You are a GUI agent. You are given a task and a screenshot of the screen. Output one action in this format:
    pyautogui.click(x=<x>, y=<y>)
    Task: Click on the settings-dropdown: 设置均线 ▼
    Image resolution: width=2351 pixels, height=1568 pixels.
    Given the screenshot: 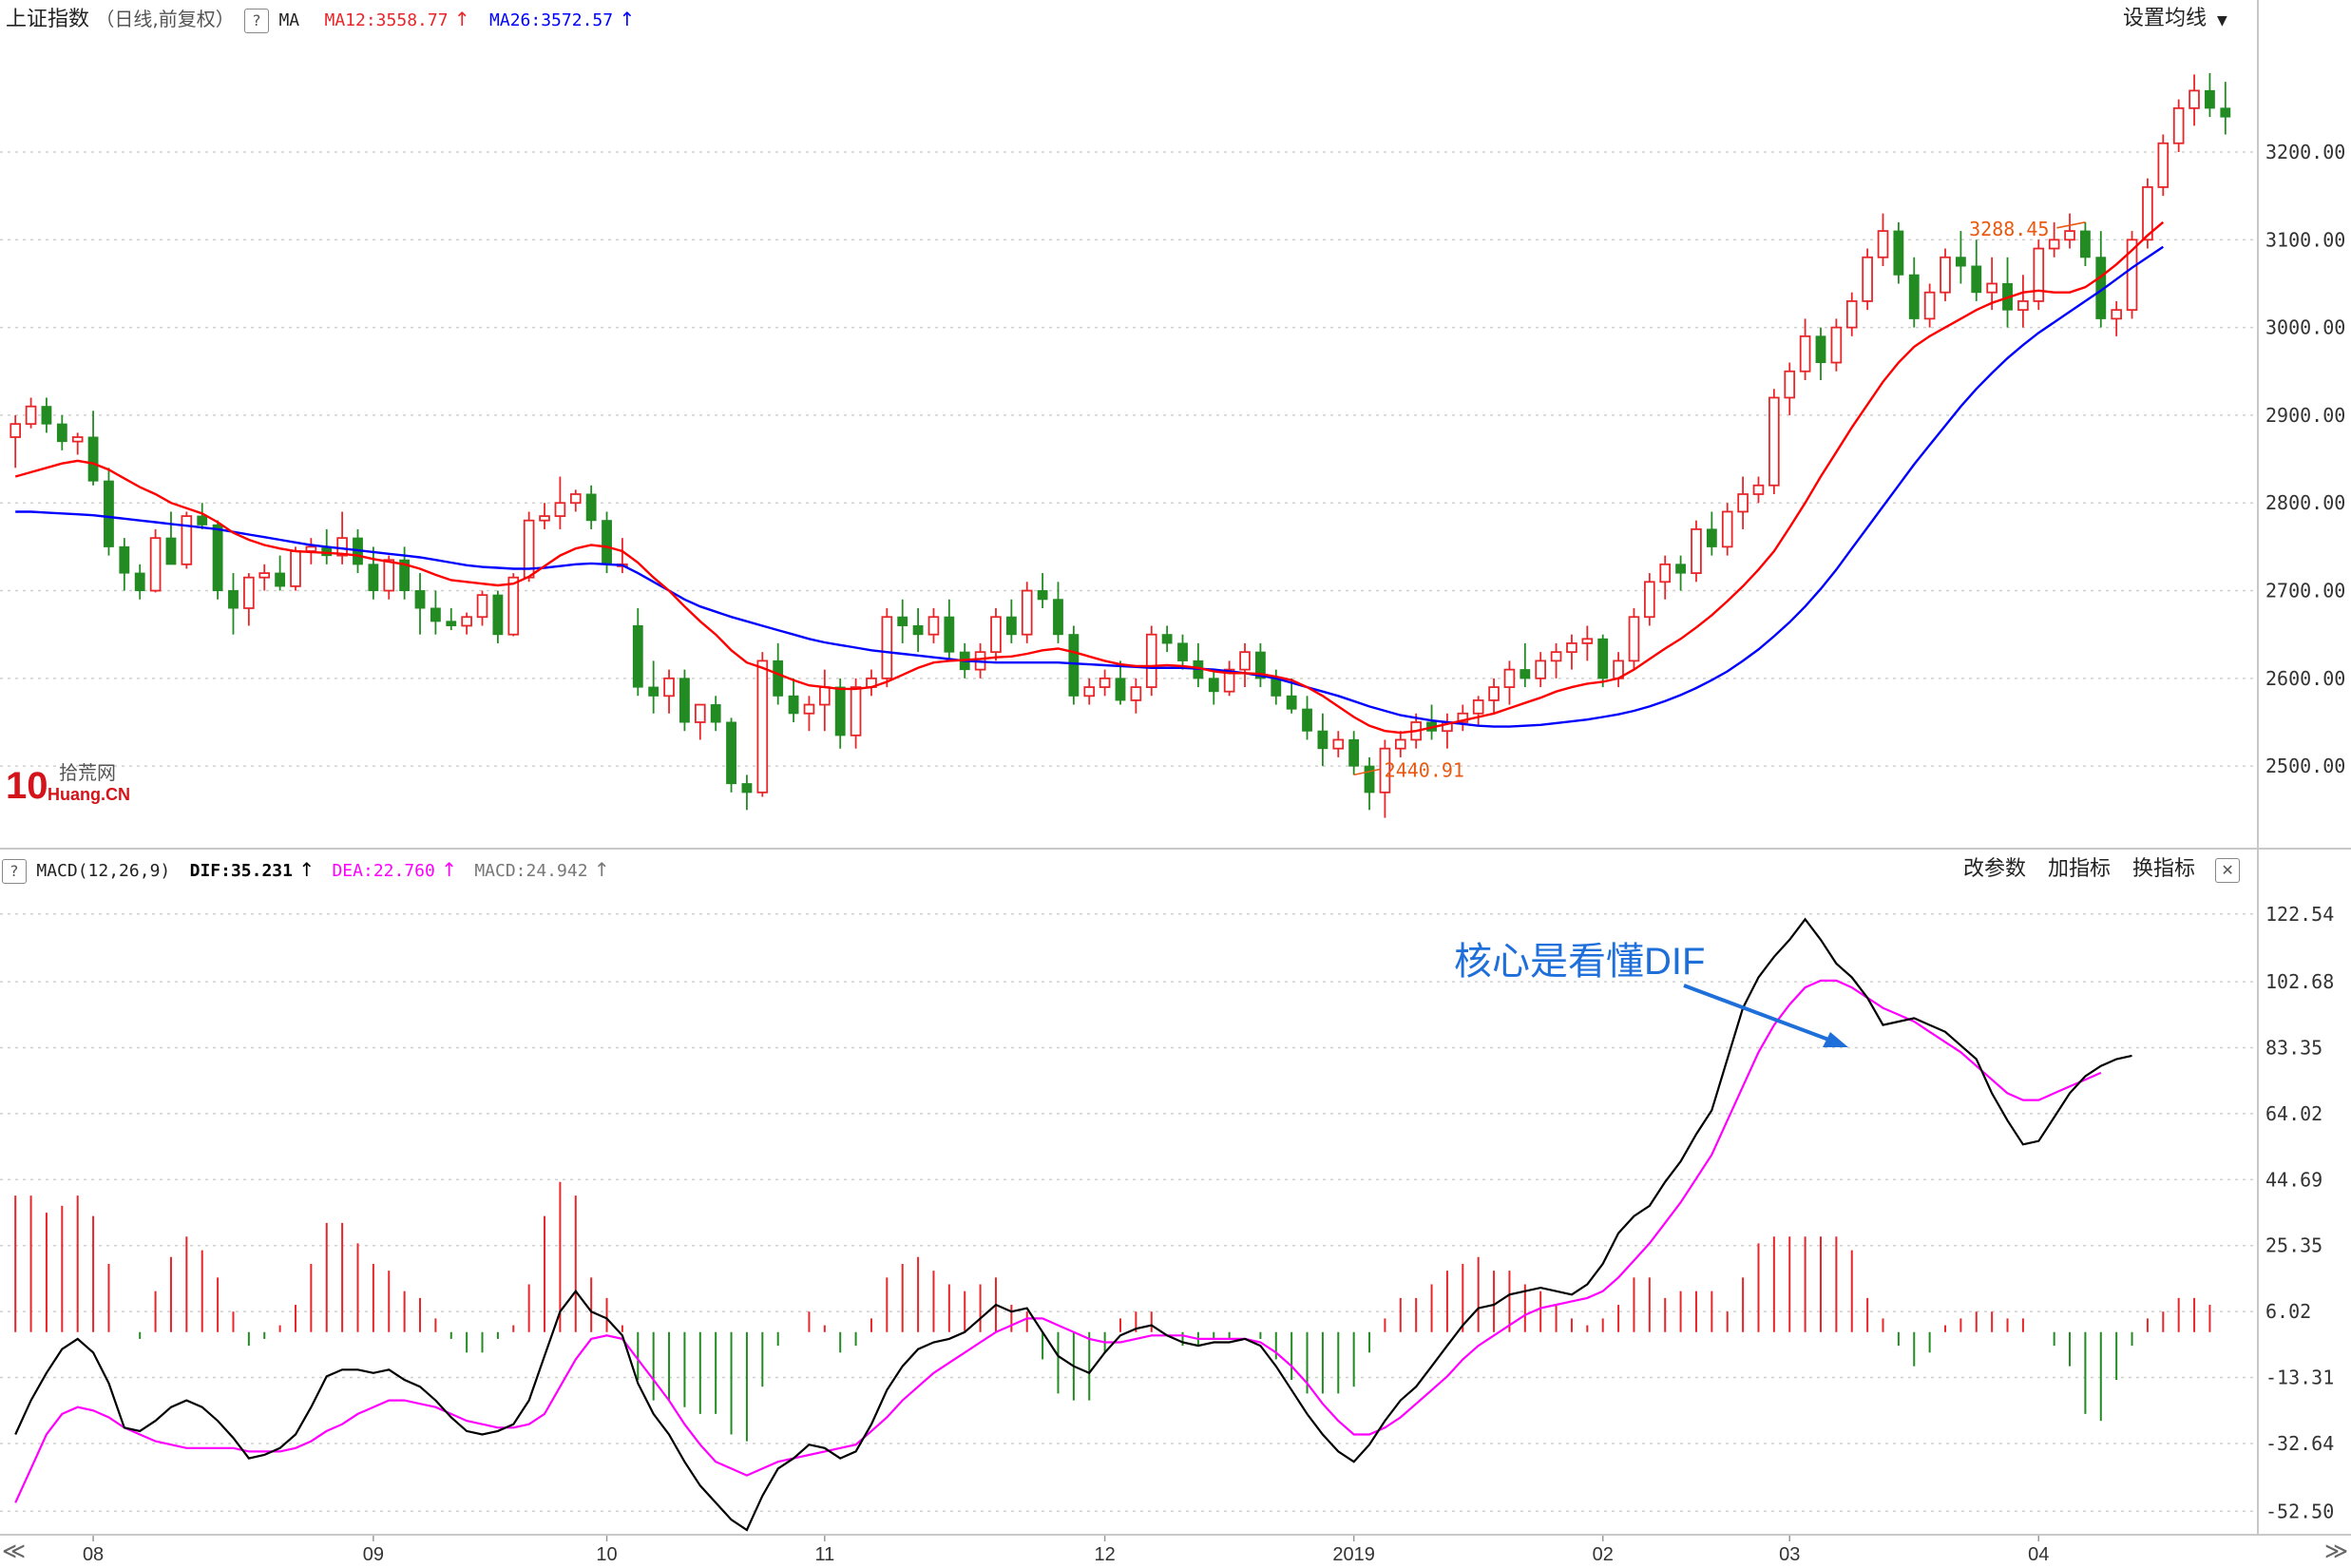 What is the action you would take?
    pyautogui.click(x=2175, y=19)
    